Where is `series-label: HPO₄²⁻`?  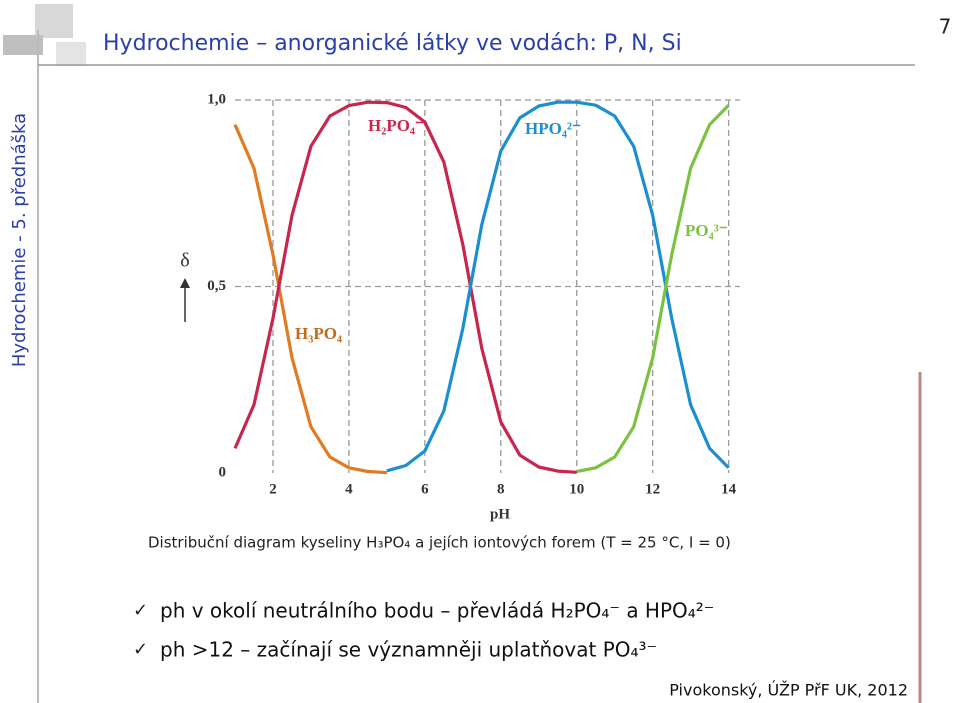
series-label: HPO₄²⁻ is located at coordinates (553, 128).